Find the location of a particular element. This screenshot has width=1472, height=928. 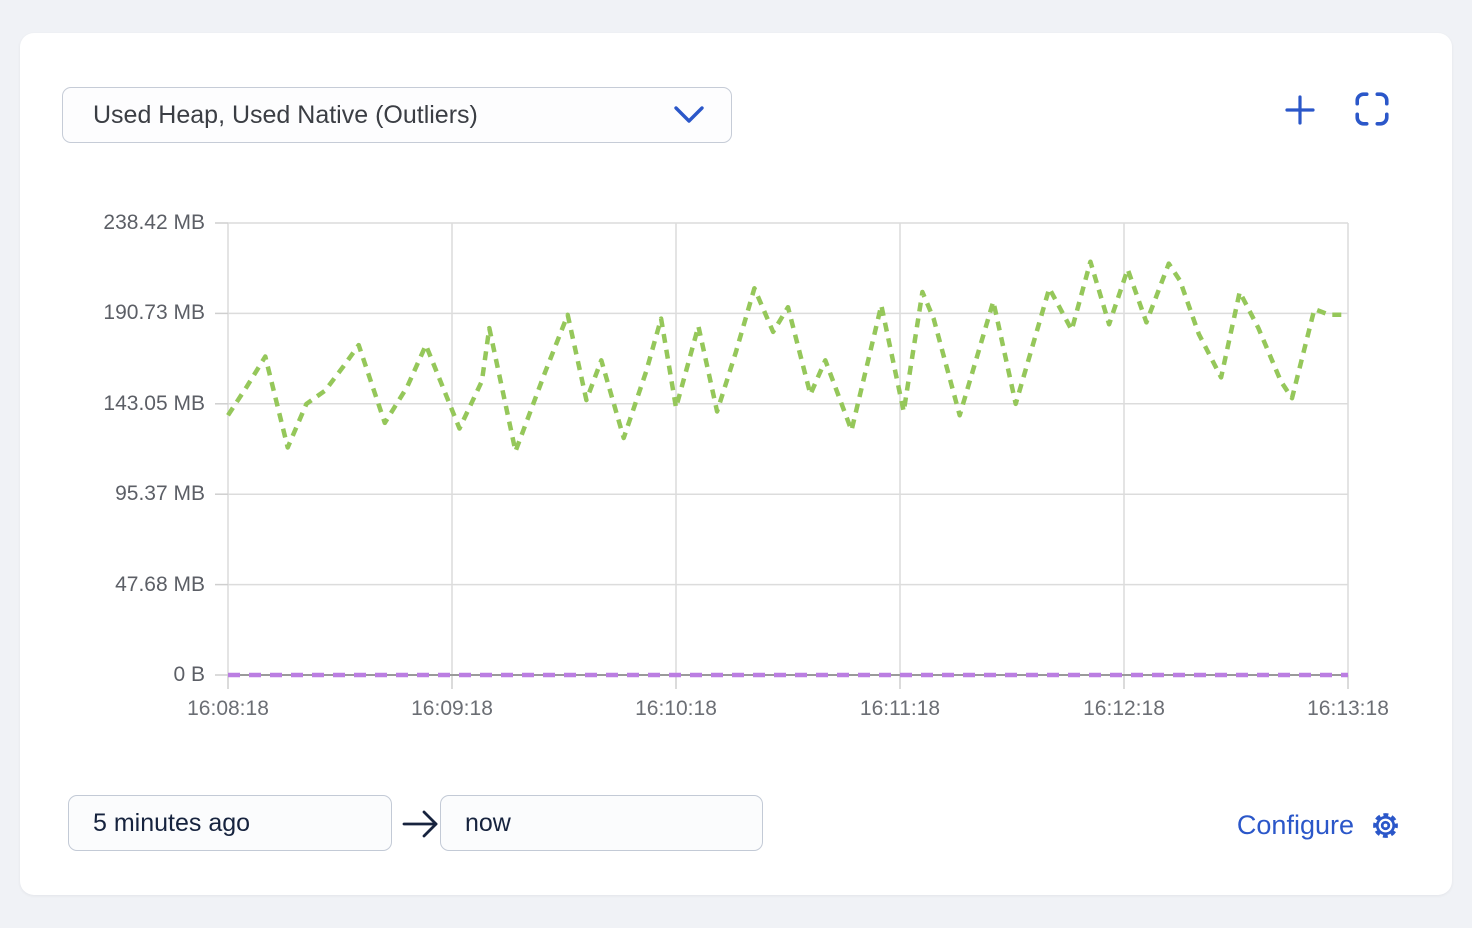

y-axis-label: 95.37 MB is located at coordinates (160, 494).